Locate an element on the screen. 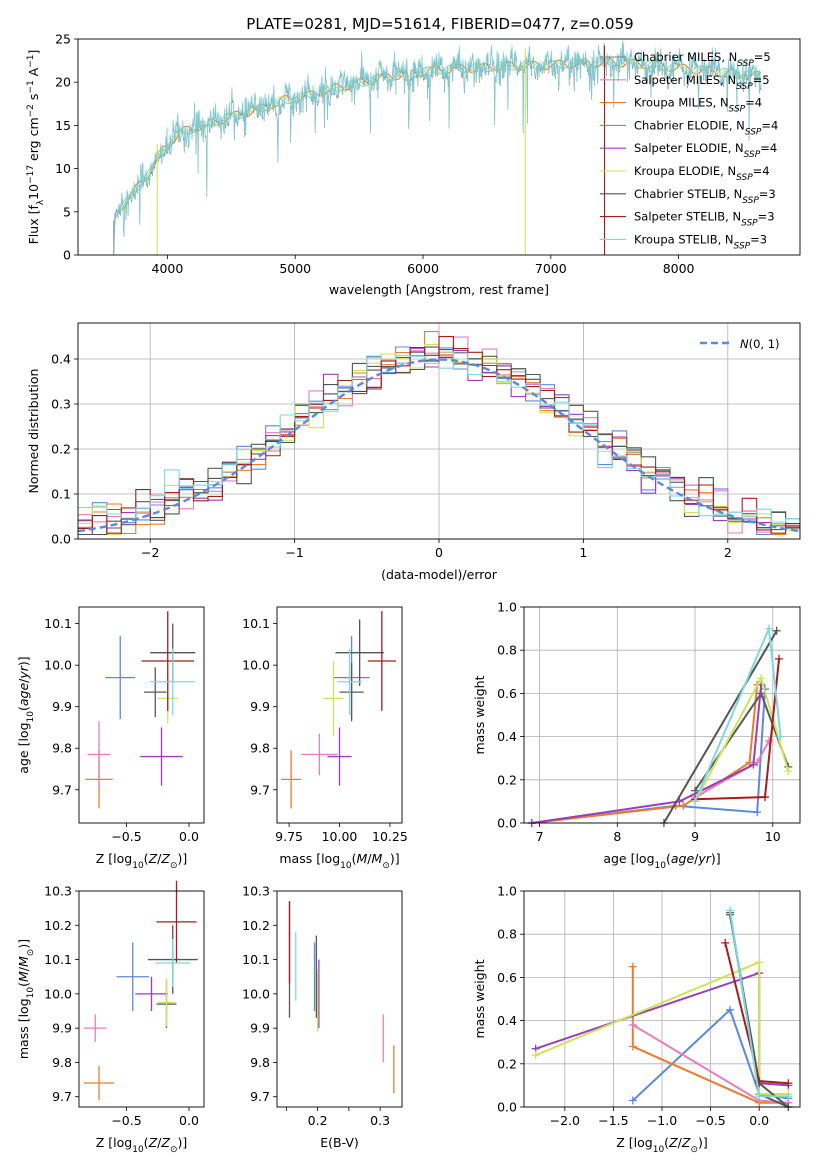  weight-series-line is located at coordinates (720, 727).